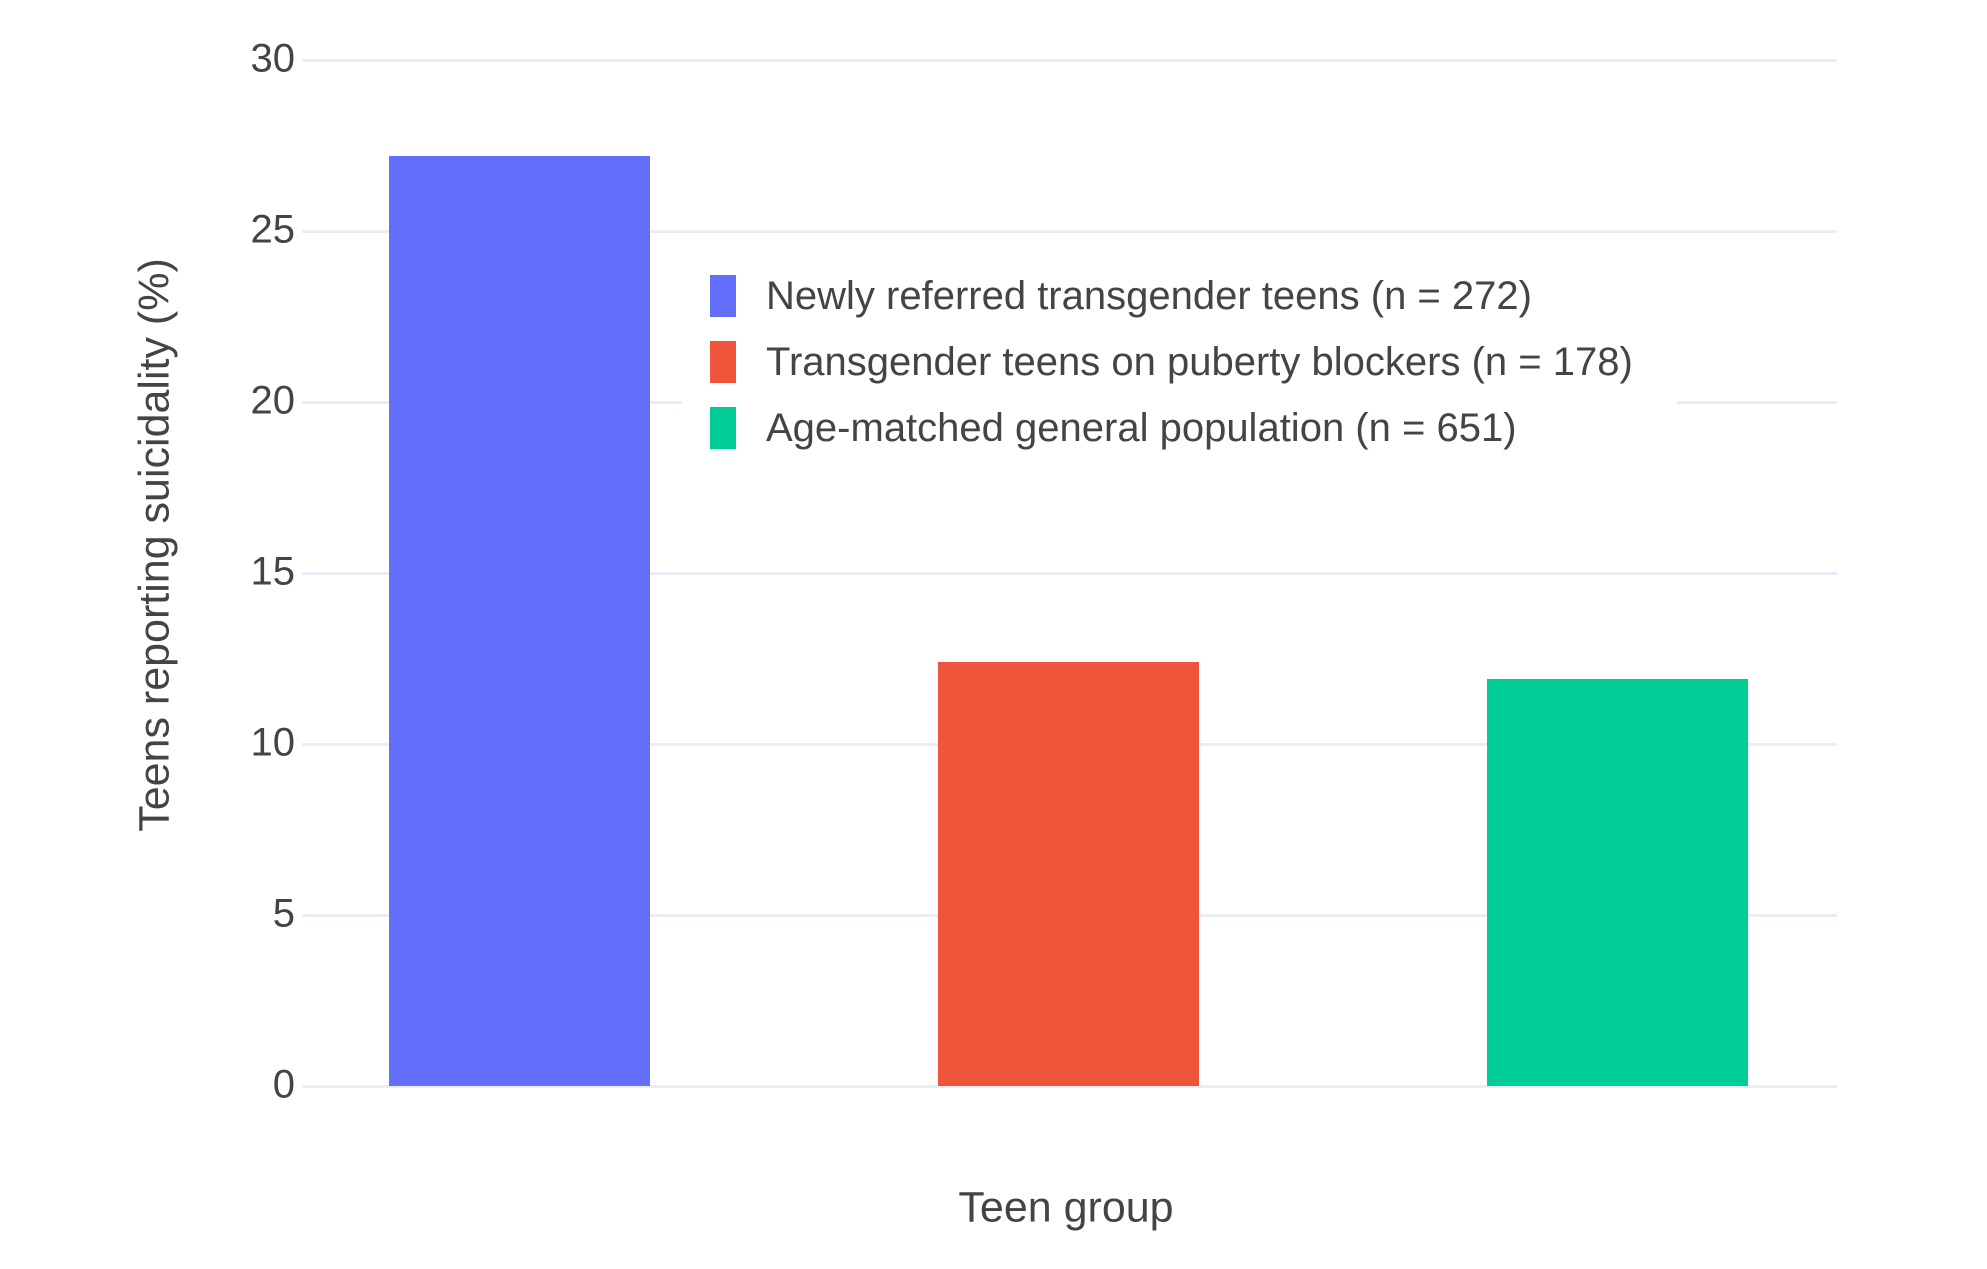  What do you see at coordinates (273, 742) in the screenshot?
I see `y-tick-label: 10` at bounding box center [273, 742].